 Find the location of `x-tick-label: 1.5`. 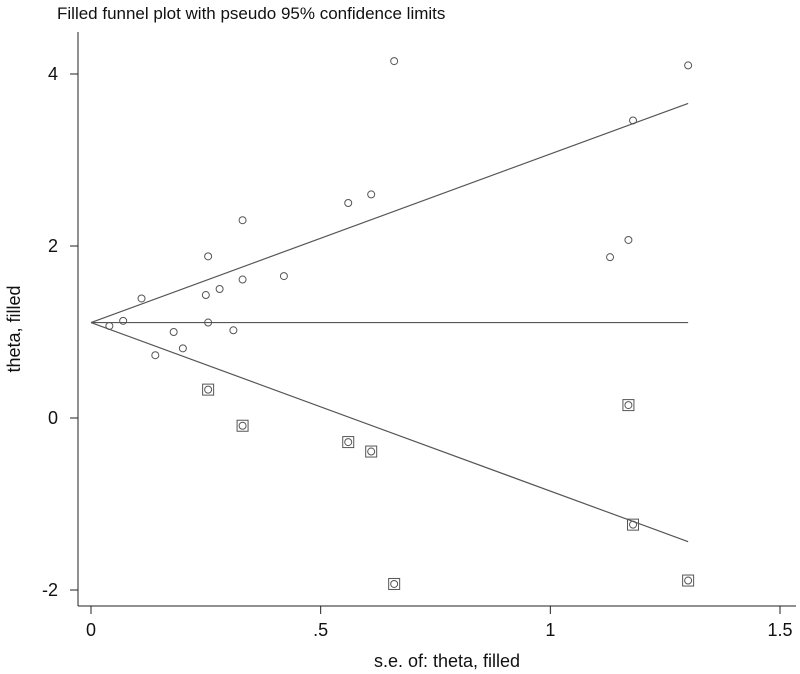

x-tick-label: 1.5 is located at coordinates (779, 630).